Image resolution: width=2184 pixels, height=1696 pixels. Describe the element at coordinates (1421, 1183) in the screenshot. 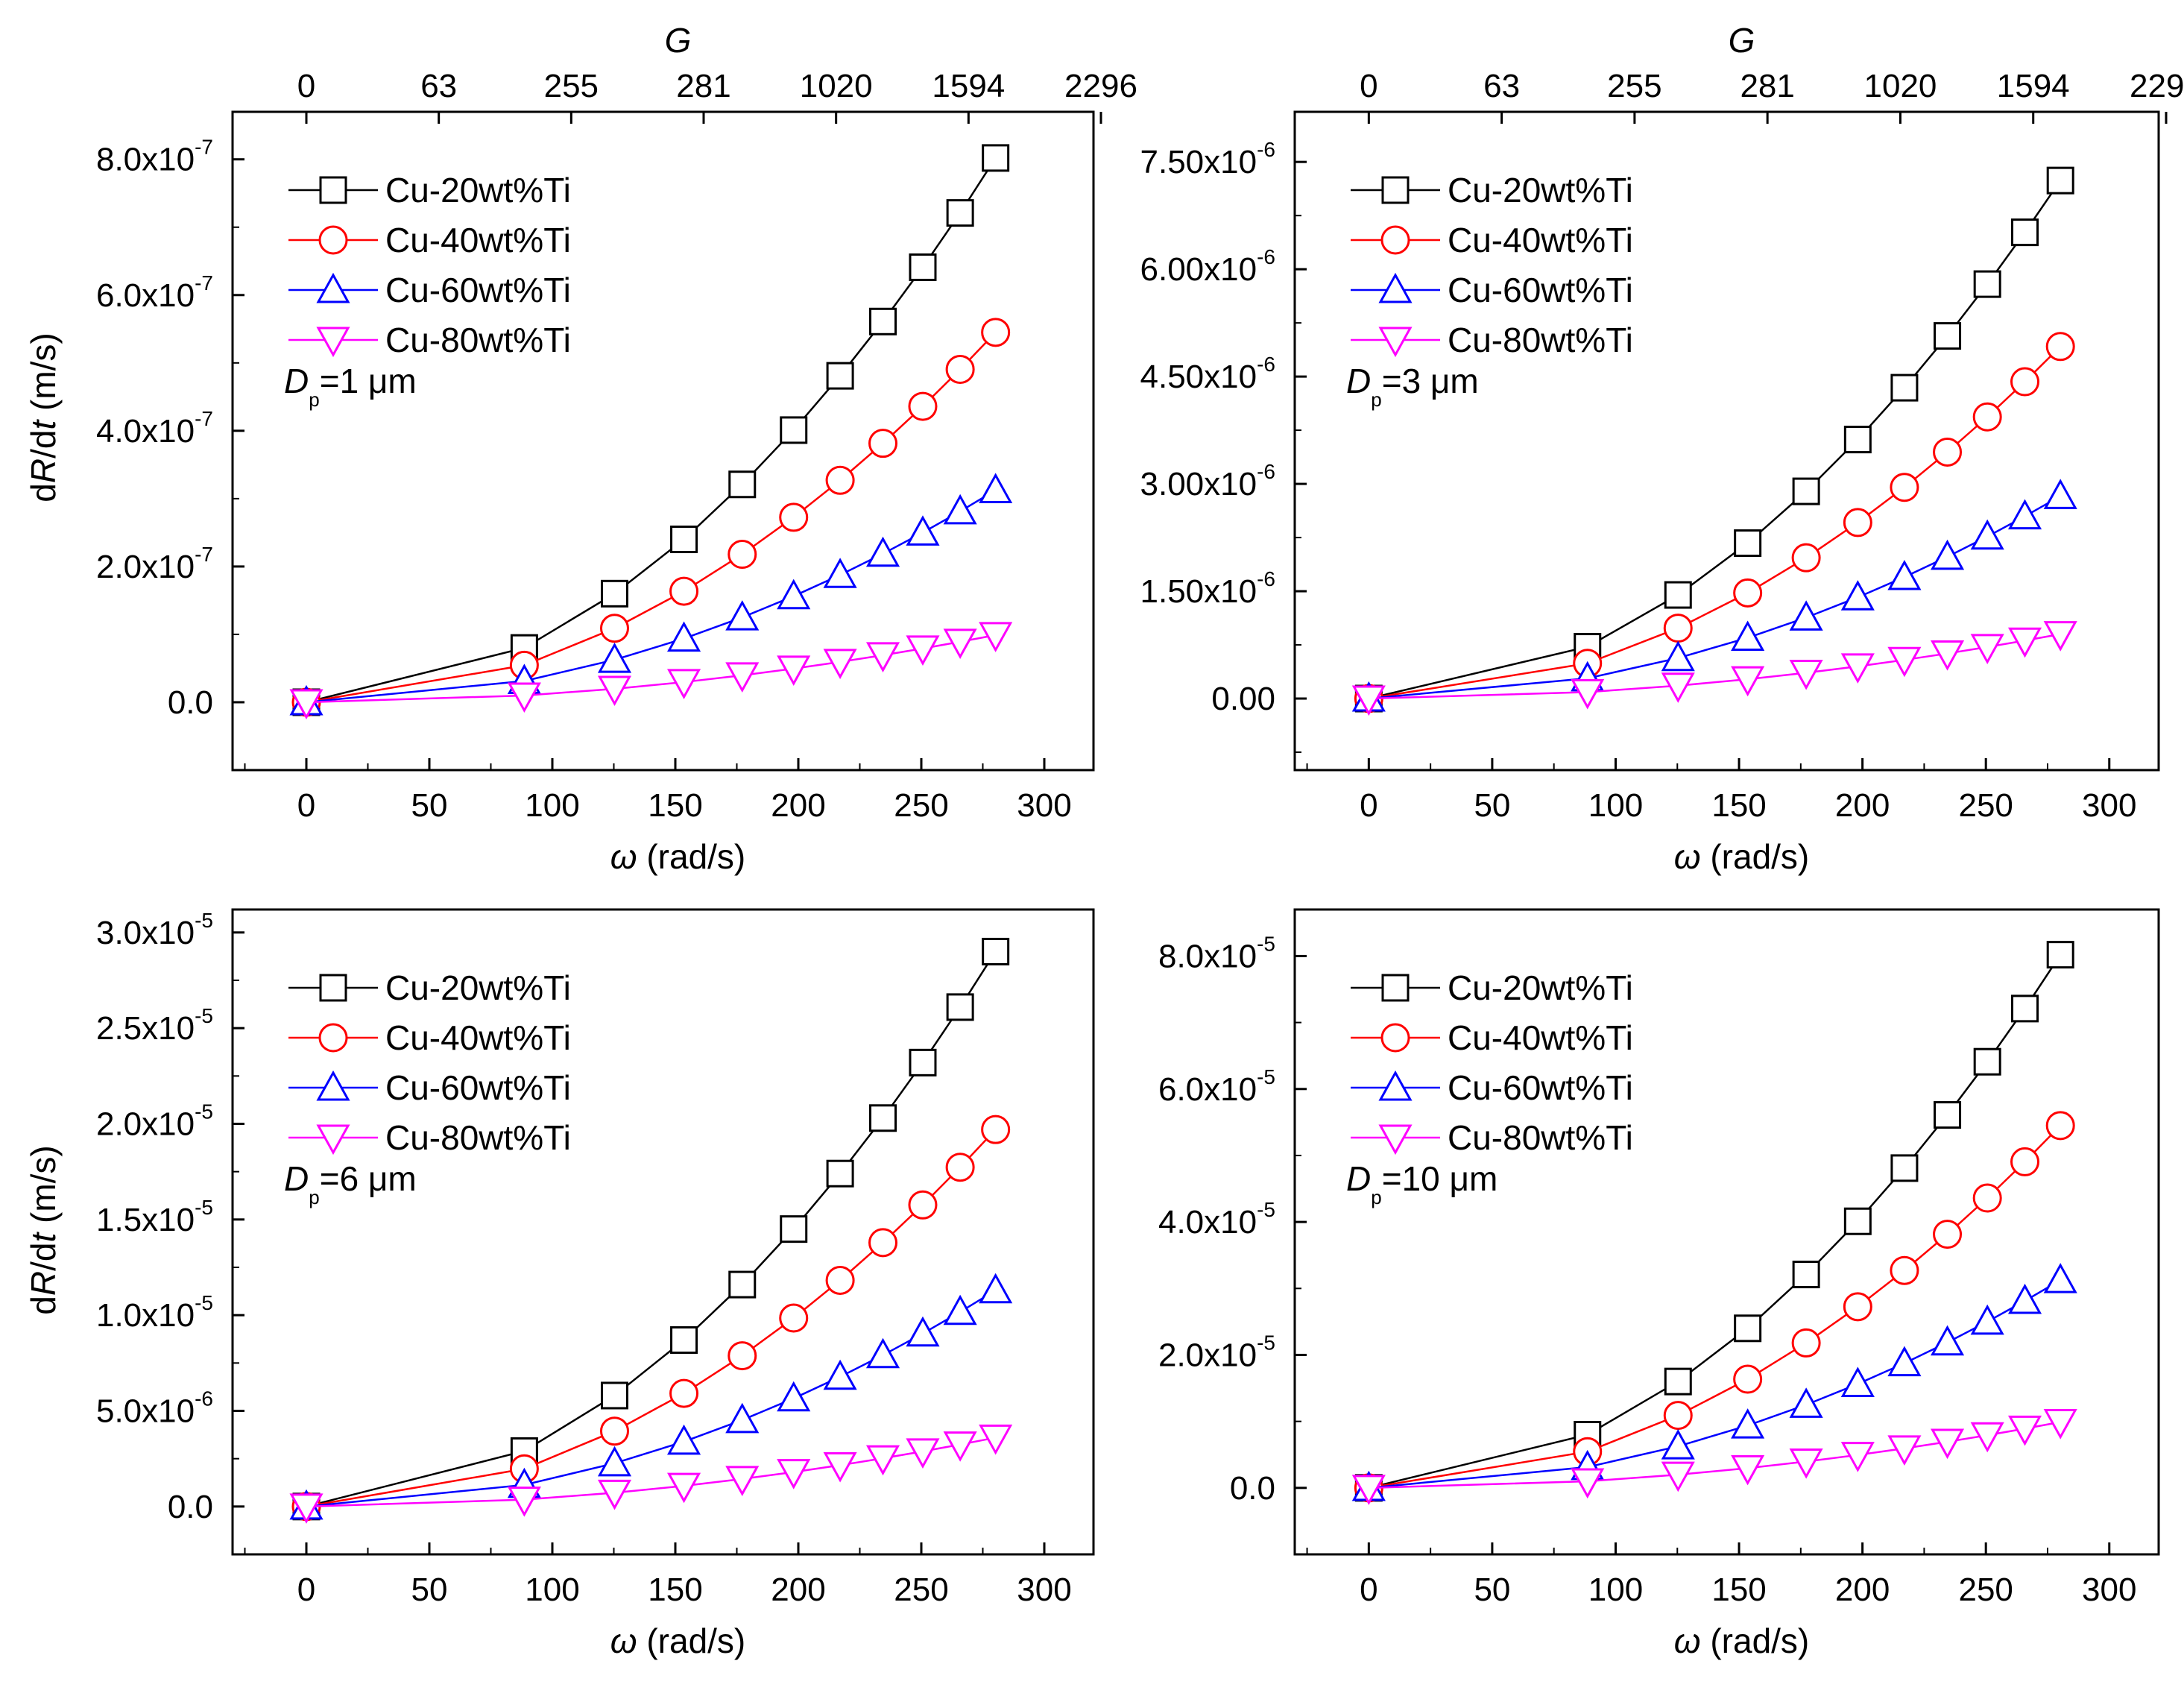

I see `particle-size-annotation: Dp=10 μm` at that location.